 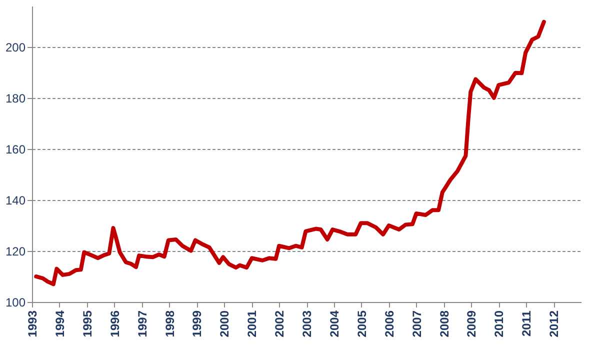 I want to click on x-tick-label: 1999, so click(x=197, y=324).